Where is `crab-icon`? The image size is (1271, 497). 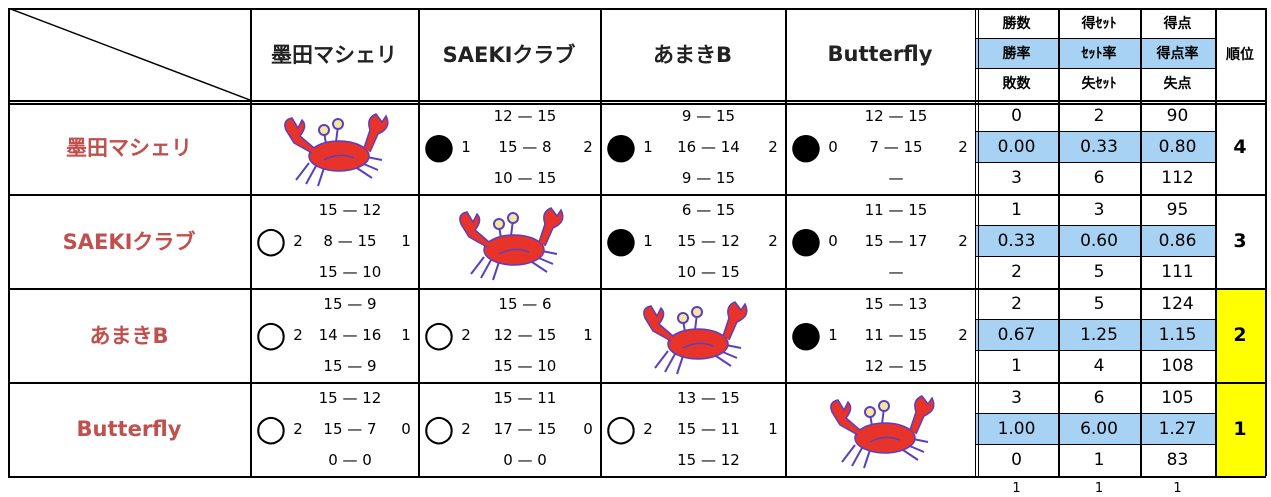 crab-icon is located at coordinates (511, 244).